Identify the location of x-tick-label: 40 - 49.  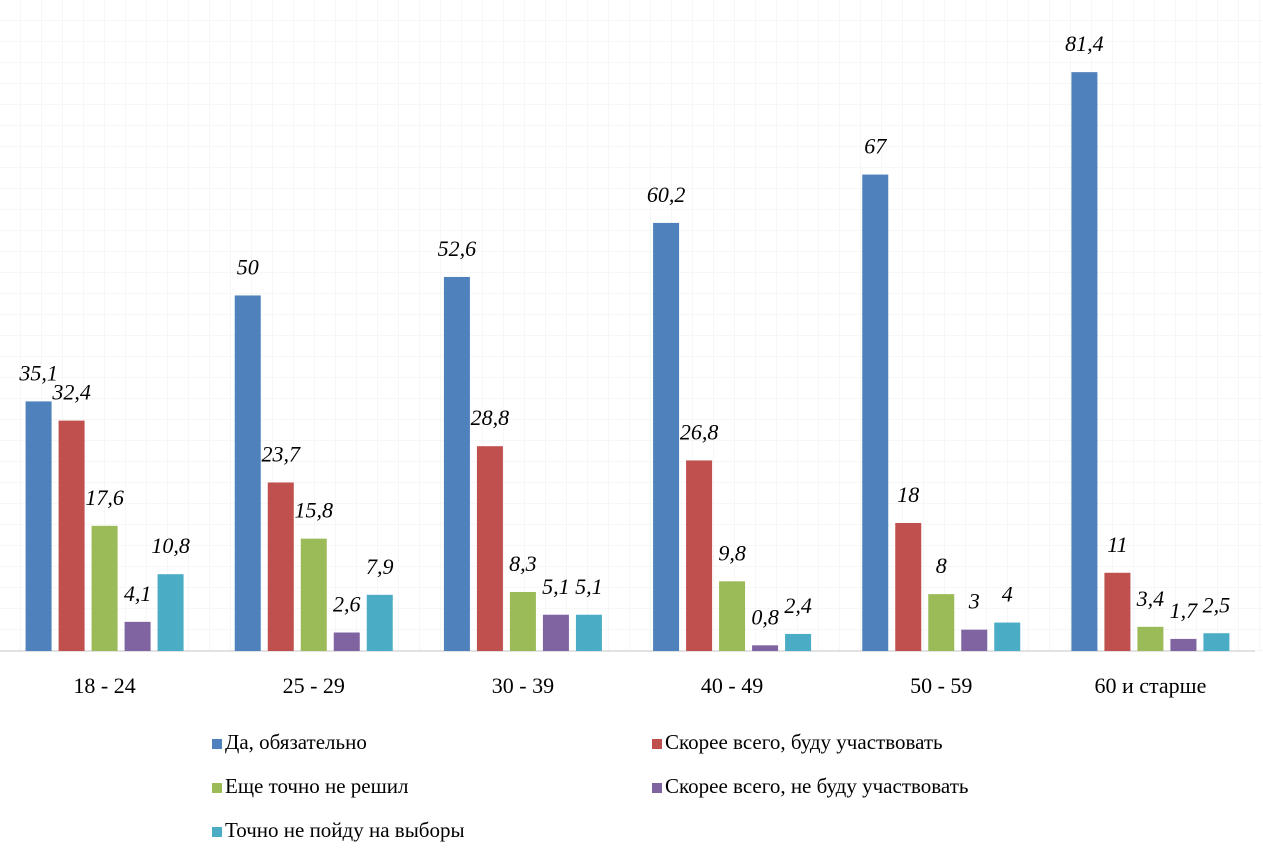
(732, 685).